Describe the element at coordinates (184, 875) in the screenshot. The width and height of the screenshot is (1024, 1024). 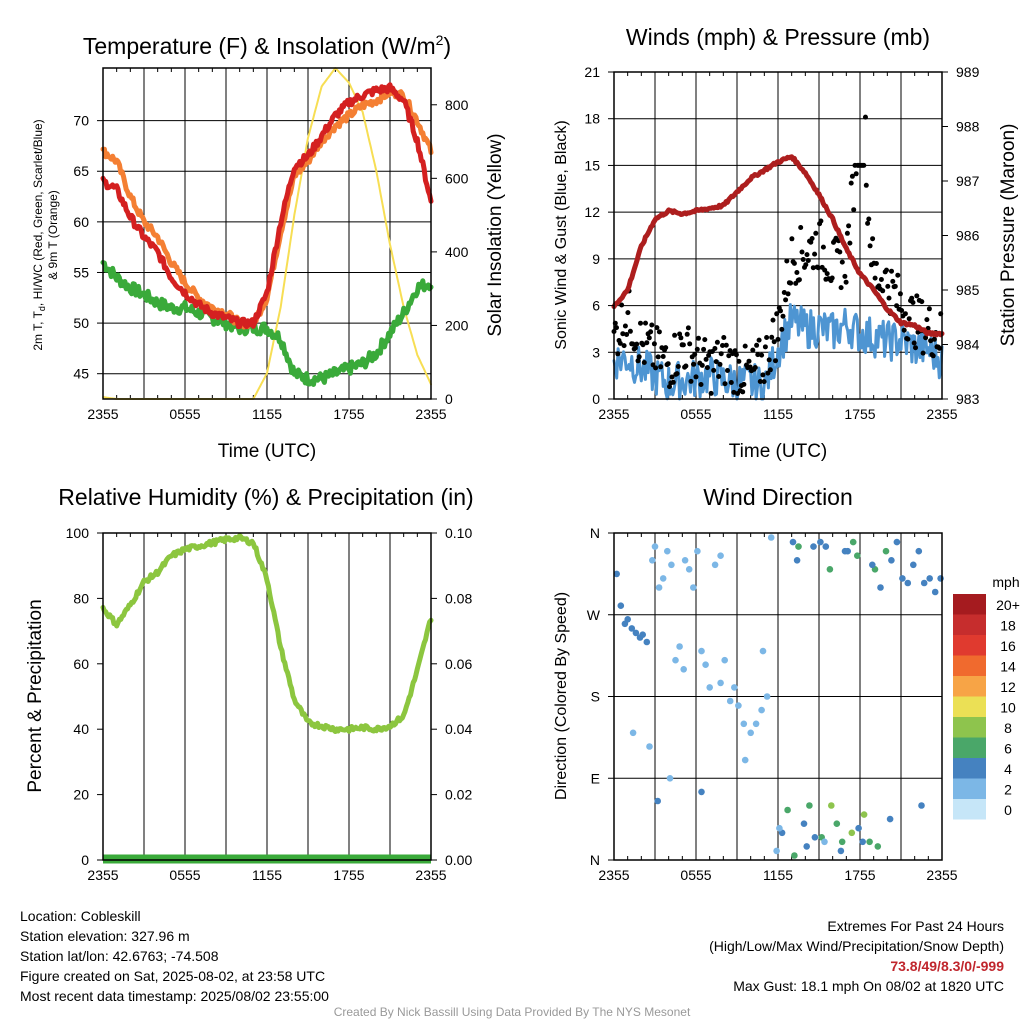
I see `x-tick-label: 0555` at that location.